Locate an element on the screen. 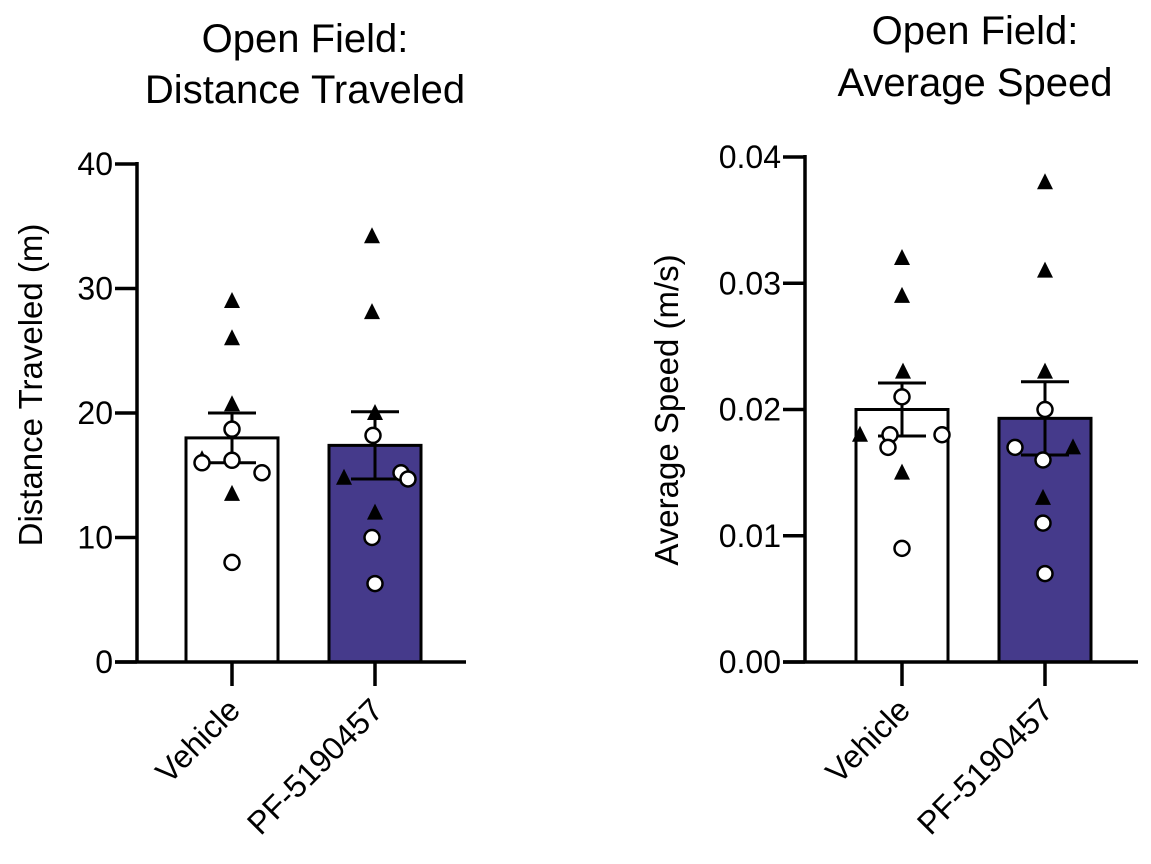  y-tick-label: 0.03 is located at coordinates (750, 283).